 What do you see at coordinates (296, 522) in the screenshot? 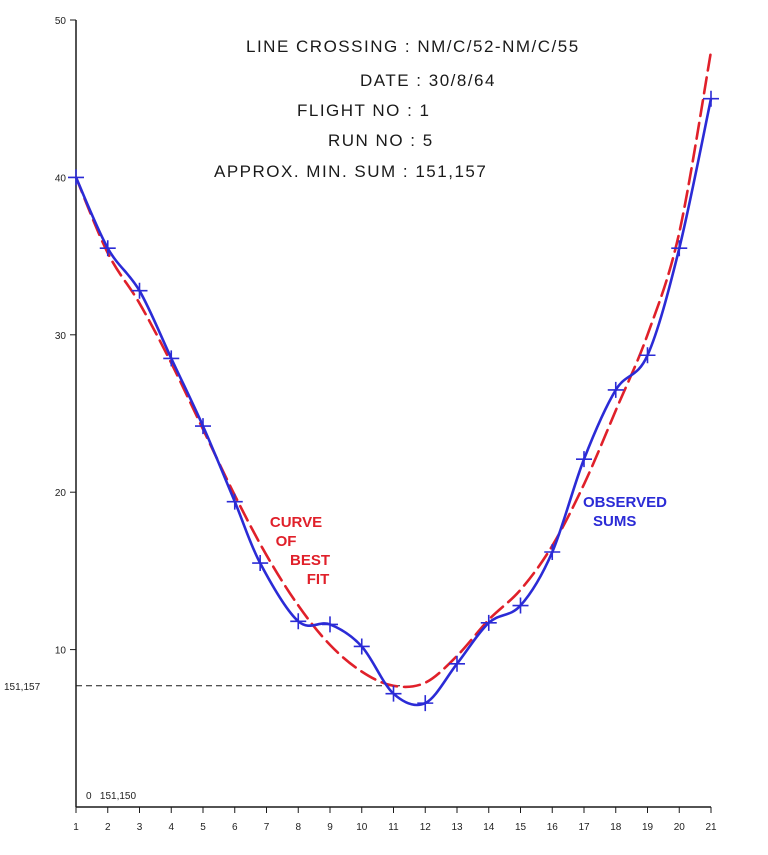
I see `curve-label-line: CURVE` at bounding box center [296, 522].